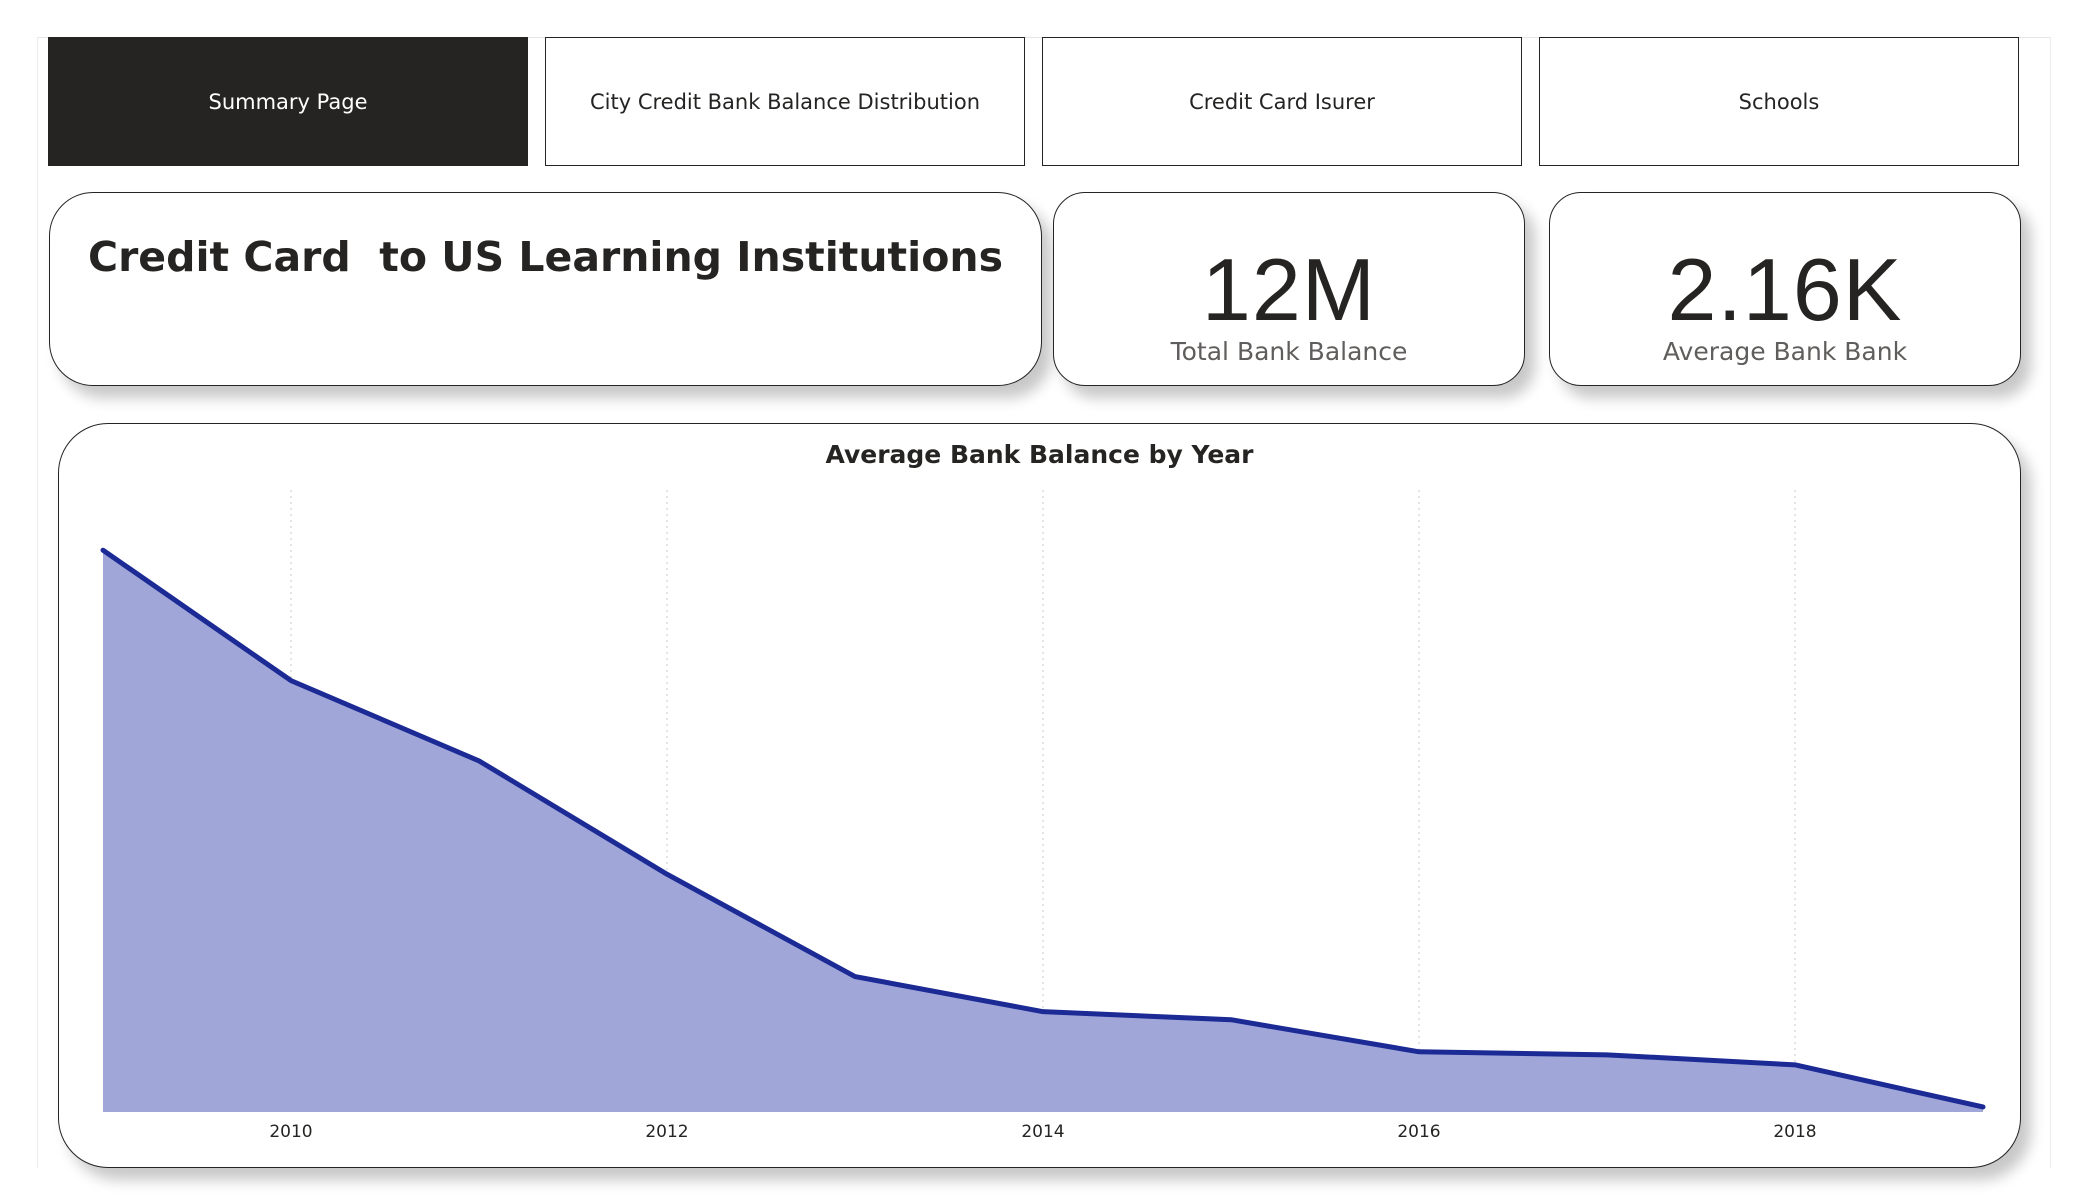 The height and width of the screenshot is (1200, 2075). What do you see at coordinates (479, 761) in the screenshot?
I see `data-point-2011` at bounding box center [479, 761].